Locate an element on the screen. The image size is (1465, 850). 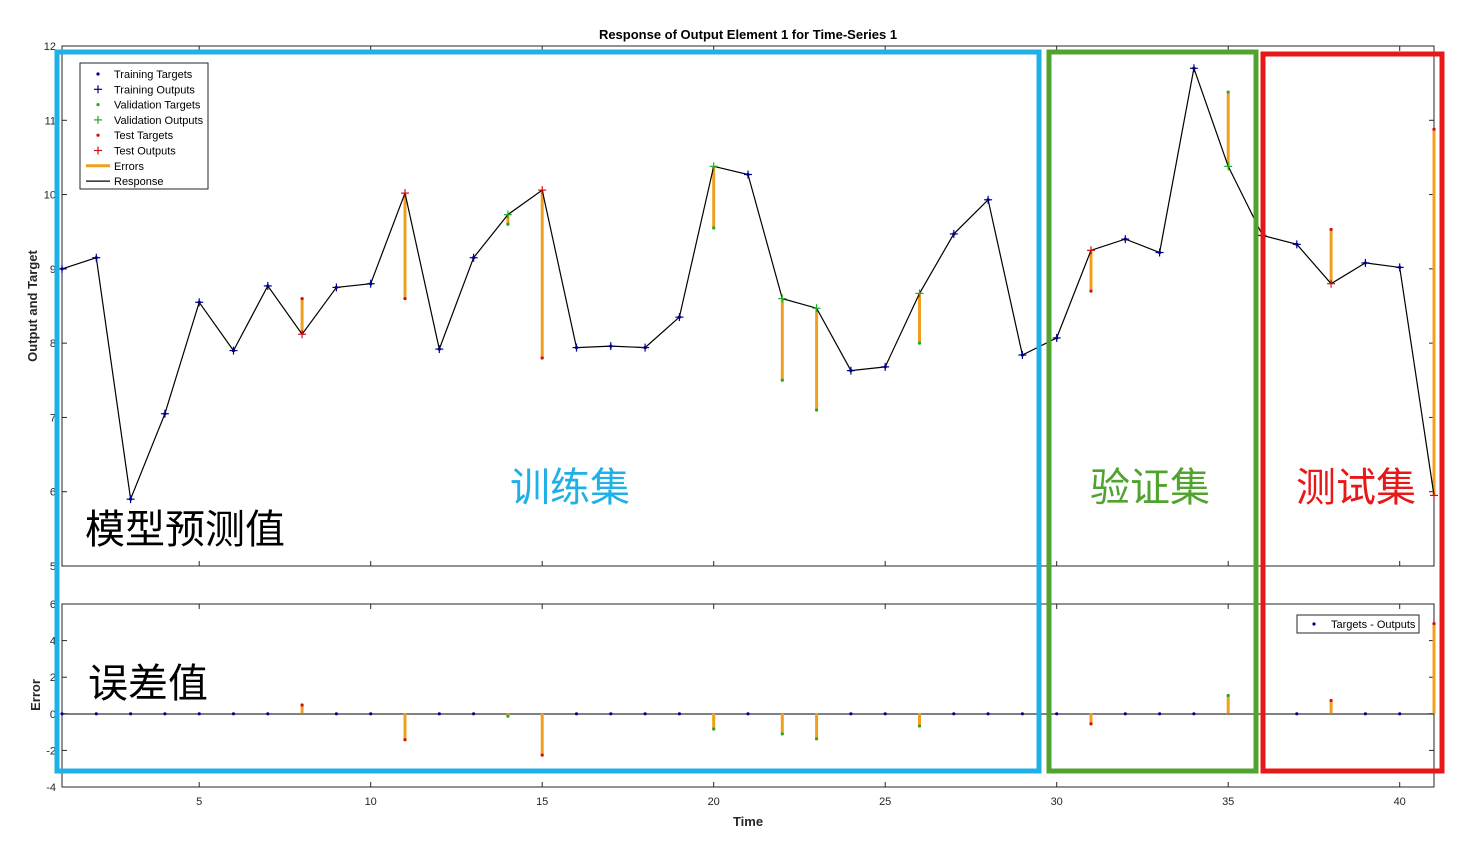
validation-set-label: 验证集 is located at coordinates (1150, 488).